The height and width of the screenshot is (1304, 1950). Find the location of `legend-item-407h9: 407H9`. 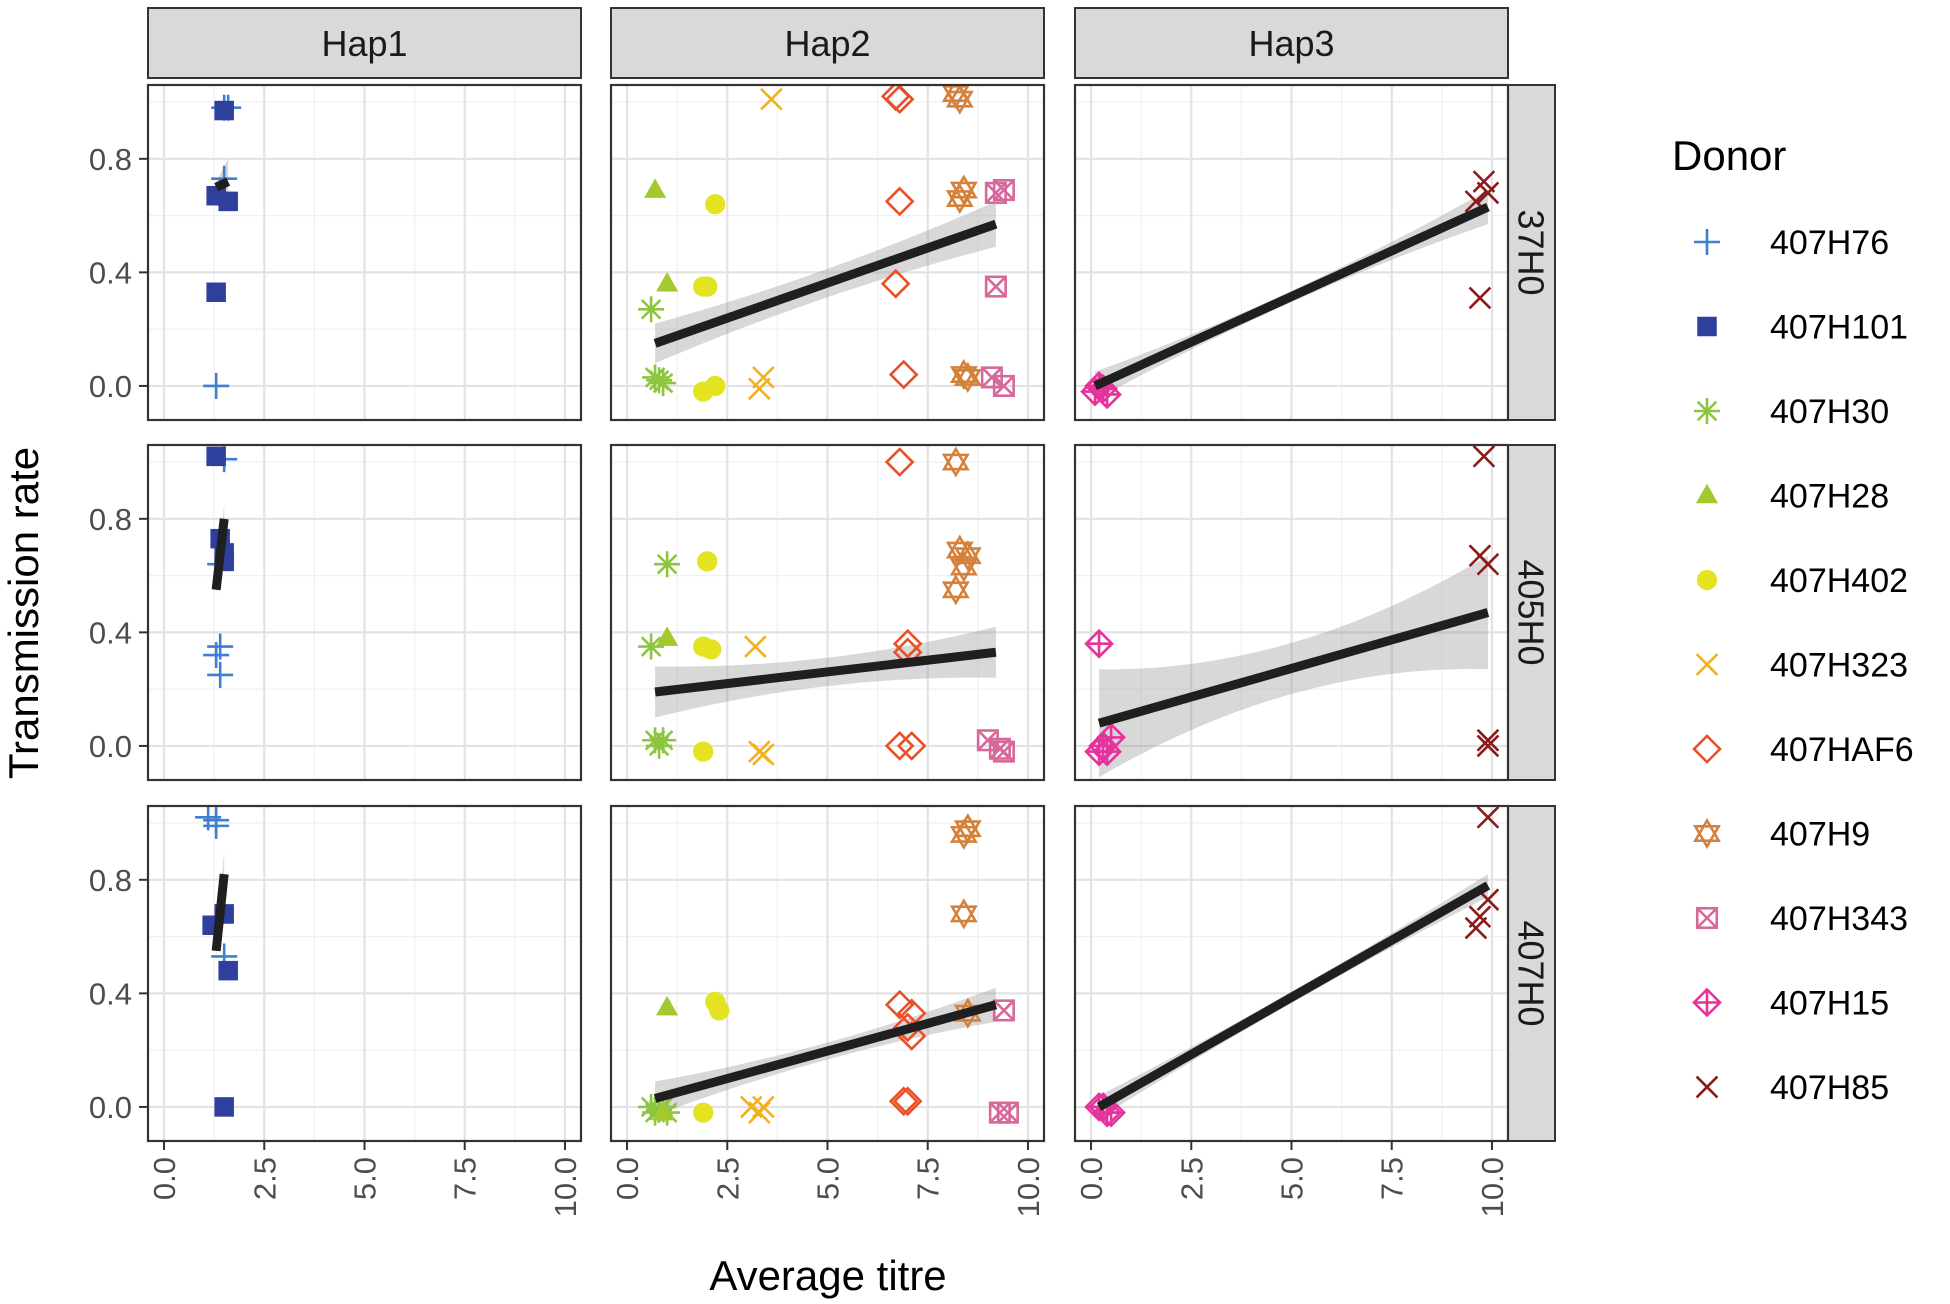

legend-item-407h9: 407H9 is located at coordinates (1781, 835).